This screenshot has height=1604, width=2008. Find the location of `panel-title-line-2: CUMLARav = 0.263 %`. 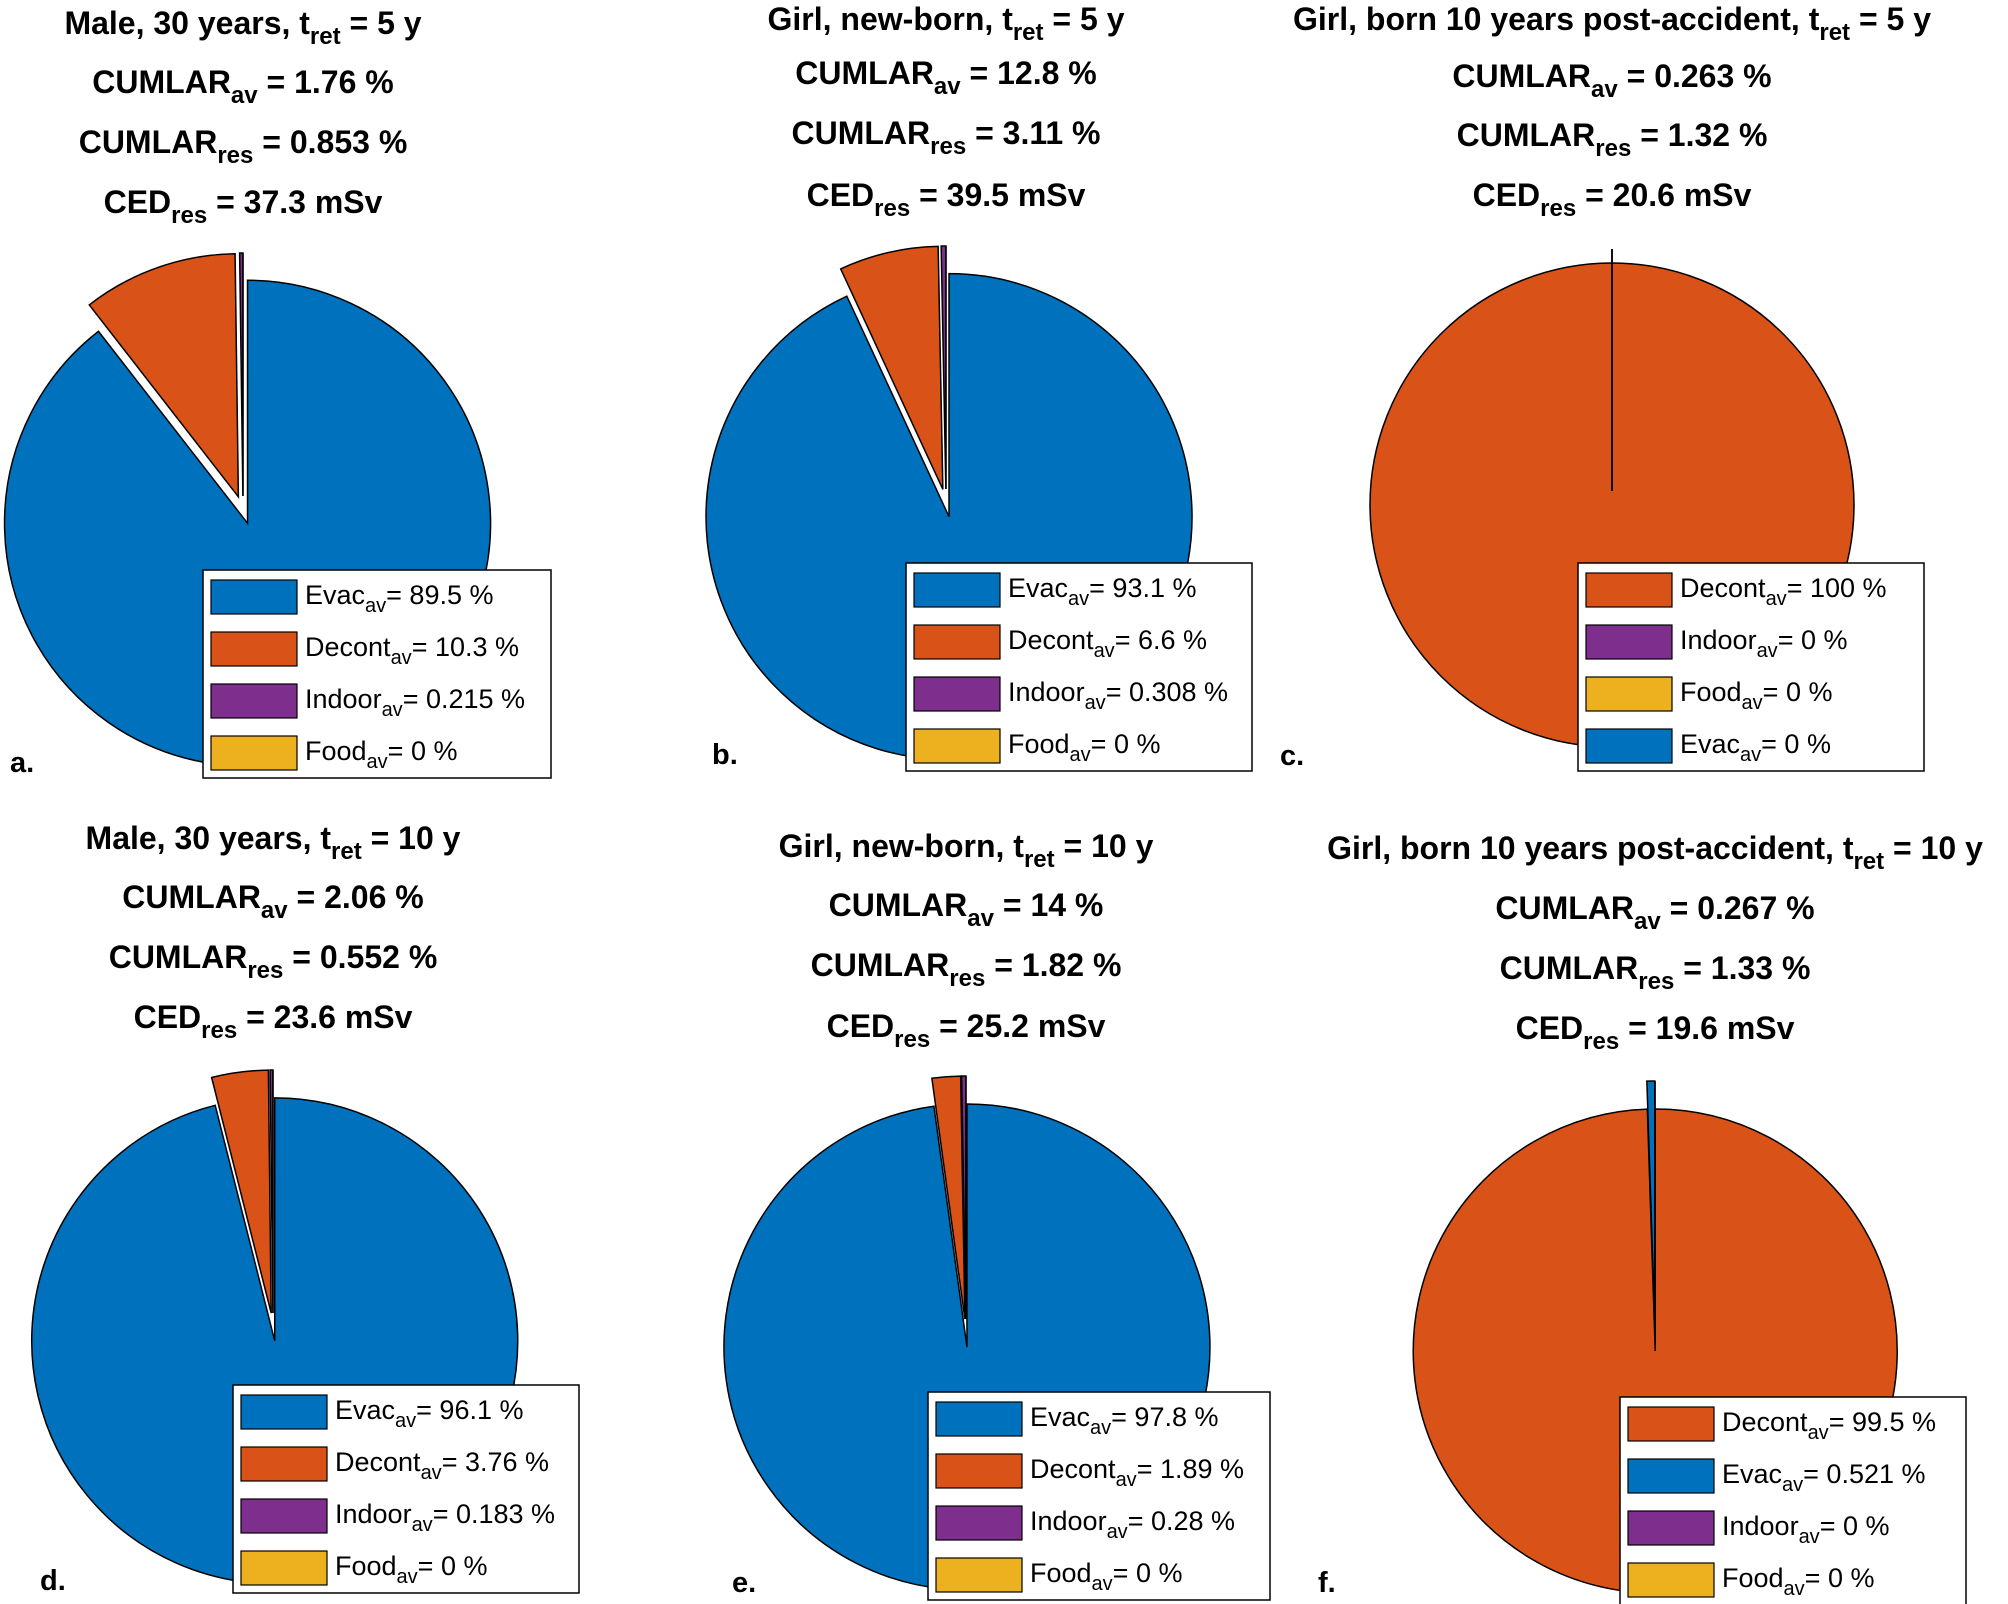

panel-title-line-2: CUMLARav = 0.263 % is located at coordinates (1611, 80).